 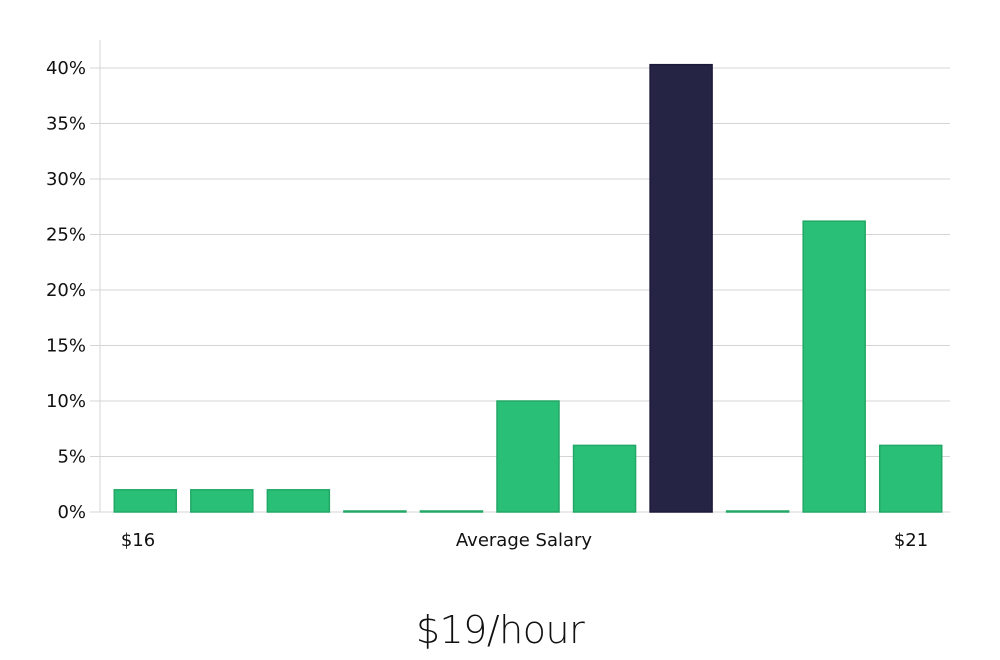 What do you see at coordinates (66, 346) in the screenshot?
I see `y-tick-label: 15%` at bounding box center [66, 346].